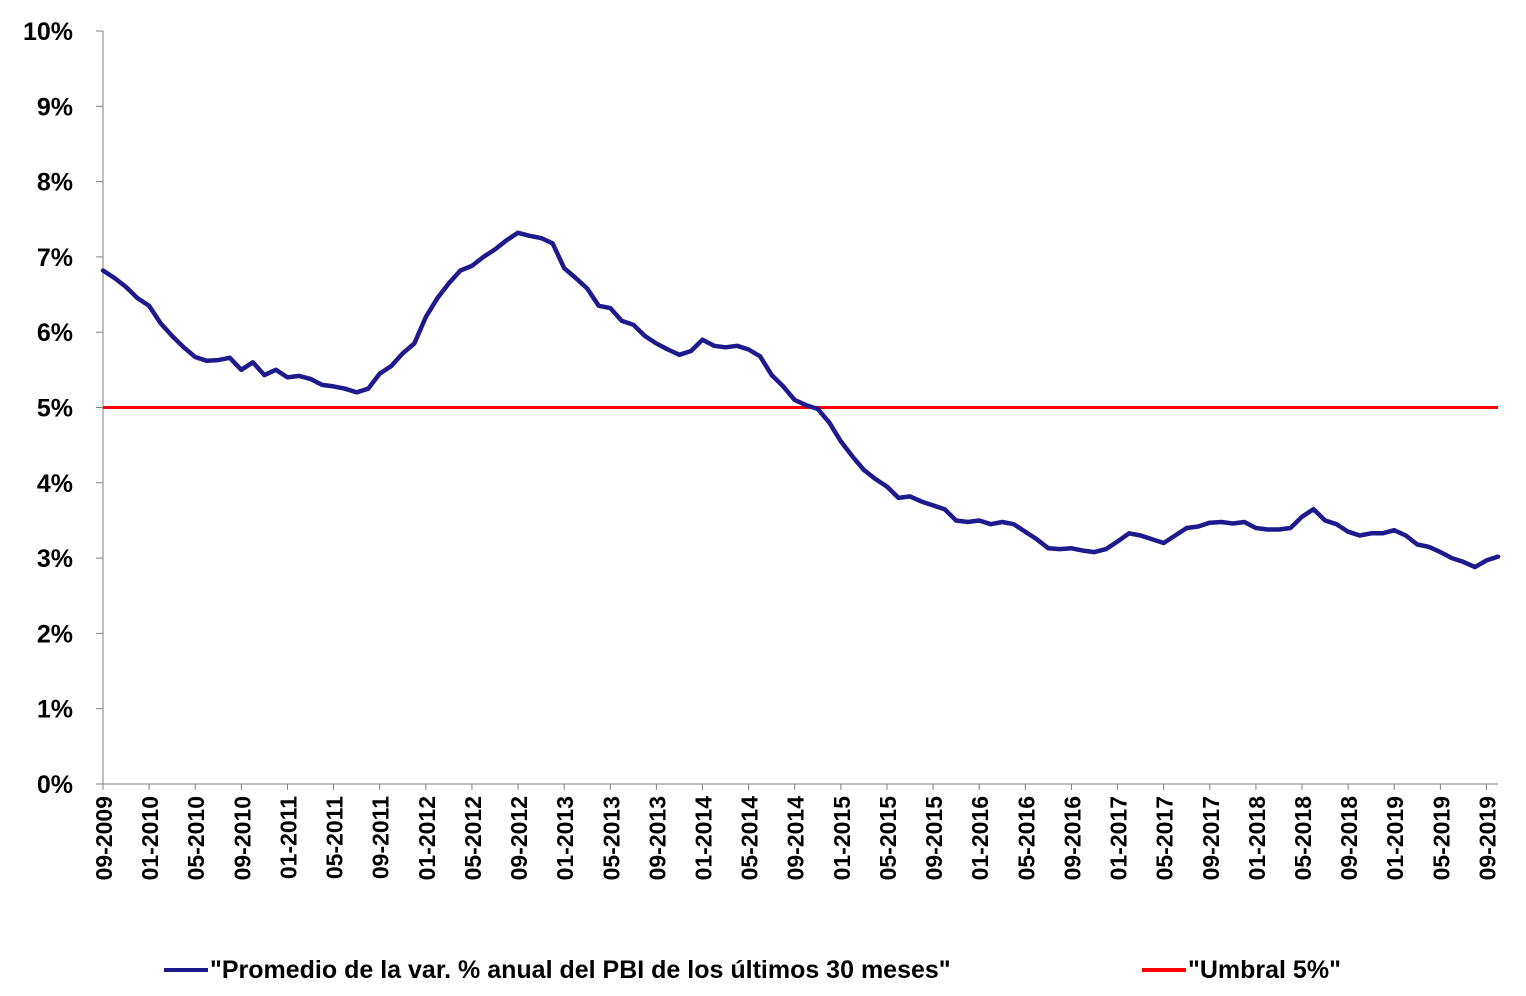 The height and width of the screenshot is (996, 1526). What do you see at coordinates (55, 107) in the screenshot?
I see `y-tick-label: 9%` at bounding box center [55, 107].